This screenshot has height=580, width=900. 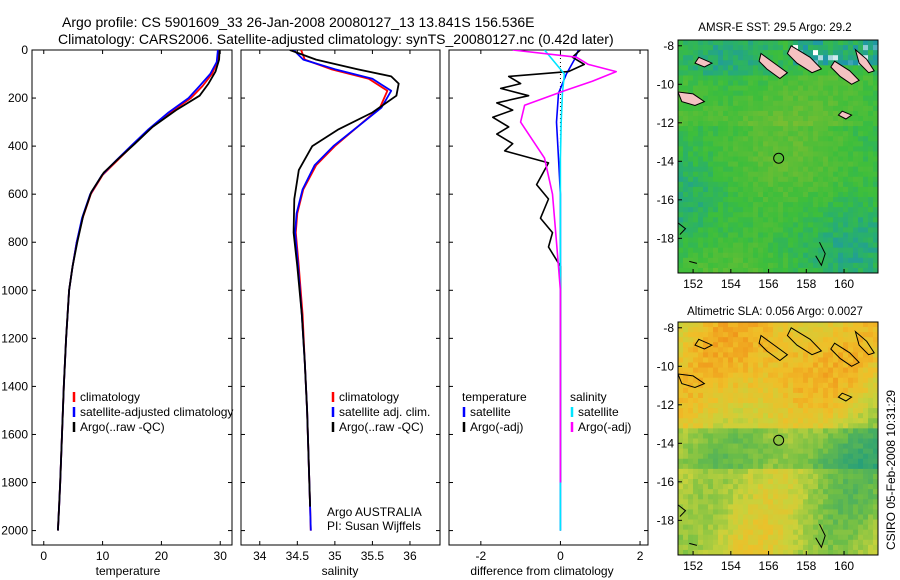 What do you see at coordinates (298, 556) in the screenshot?
I see `x-tick-label: 34.5` at bounding box center [298, 556].